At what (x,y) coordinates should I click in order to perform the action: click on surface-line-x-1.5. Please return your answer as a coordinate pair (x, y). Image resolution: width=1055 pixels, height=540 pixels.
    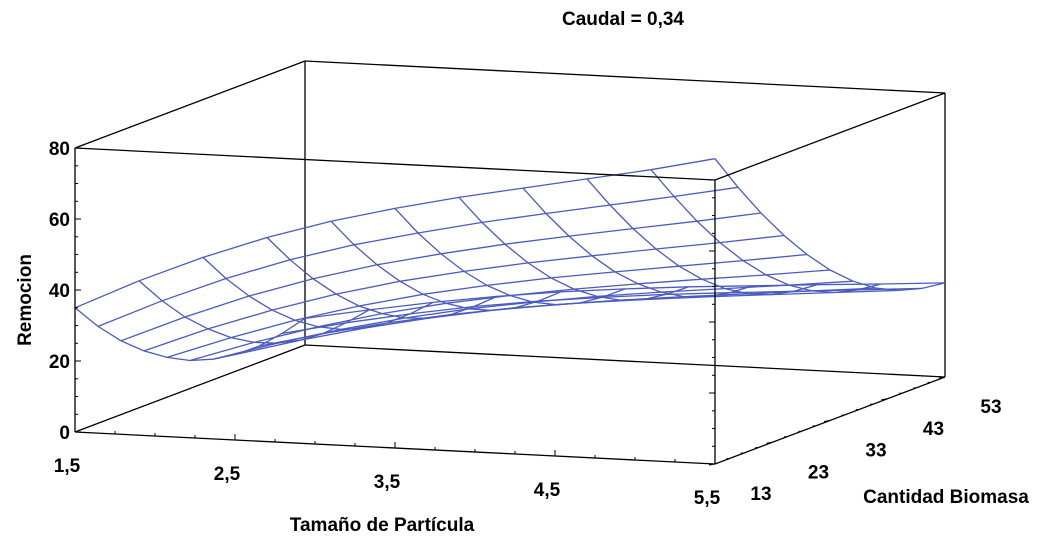
    Looking at the image, I should click on (190, 334).